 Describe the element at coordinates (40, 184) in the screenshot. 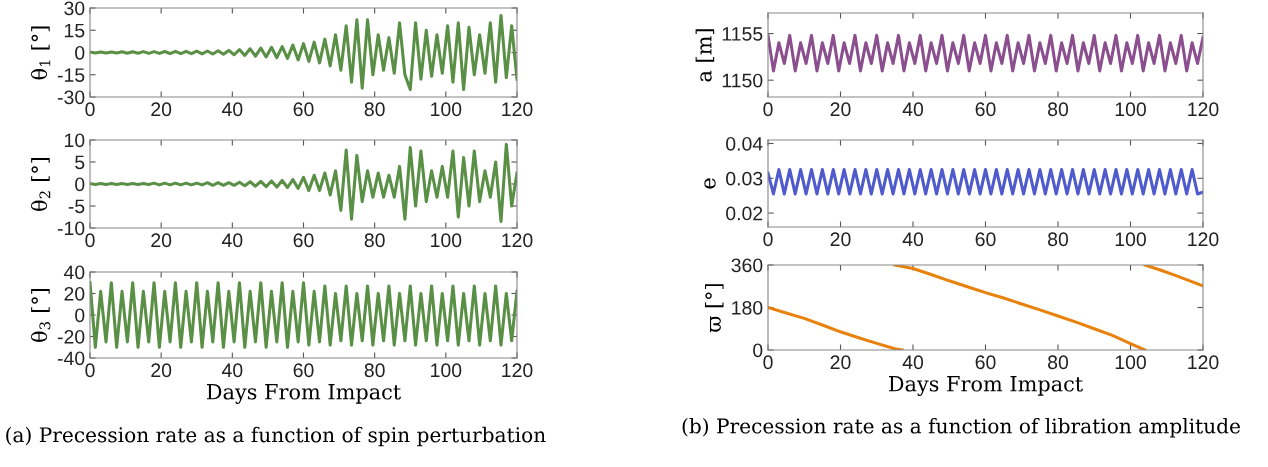

I see `y-axis-title: θ$_{2}$ [°]` at that location.